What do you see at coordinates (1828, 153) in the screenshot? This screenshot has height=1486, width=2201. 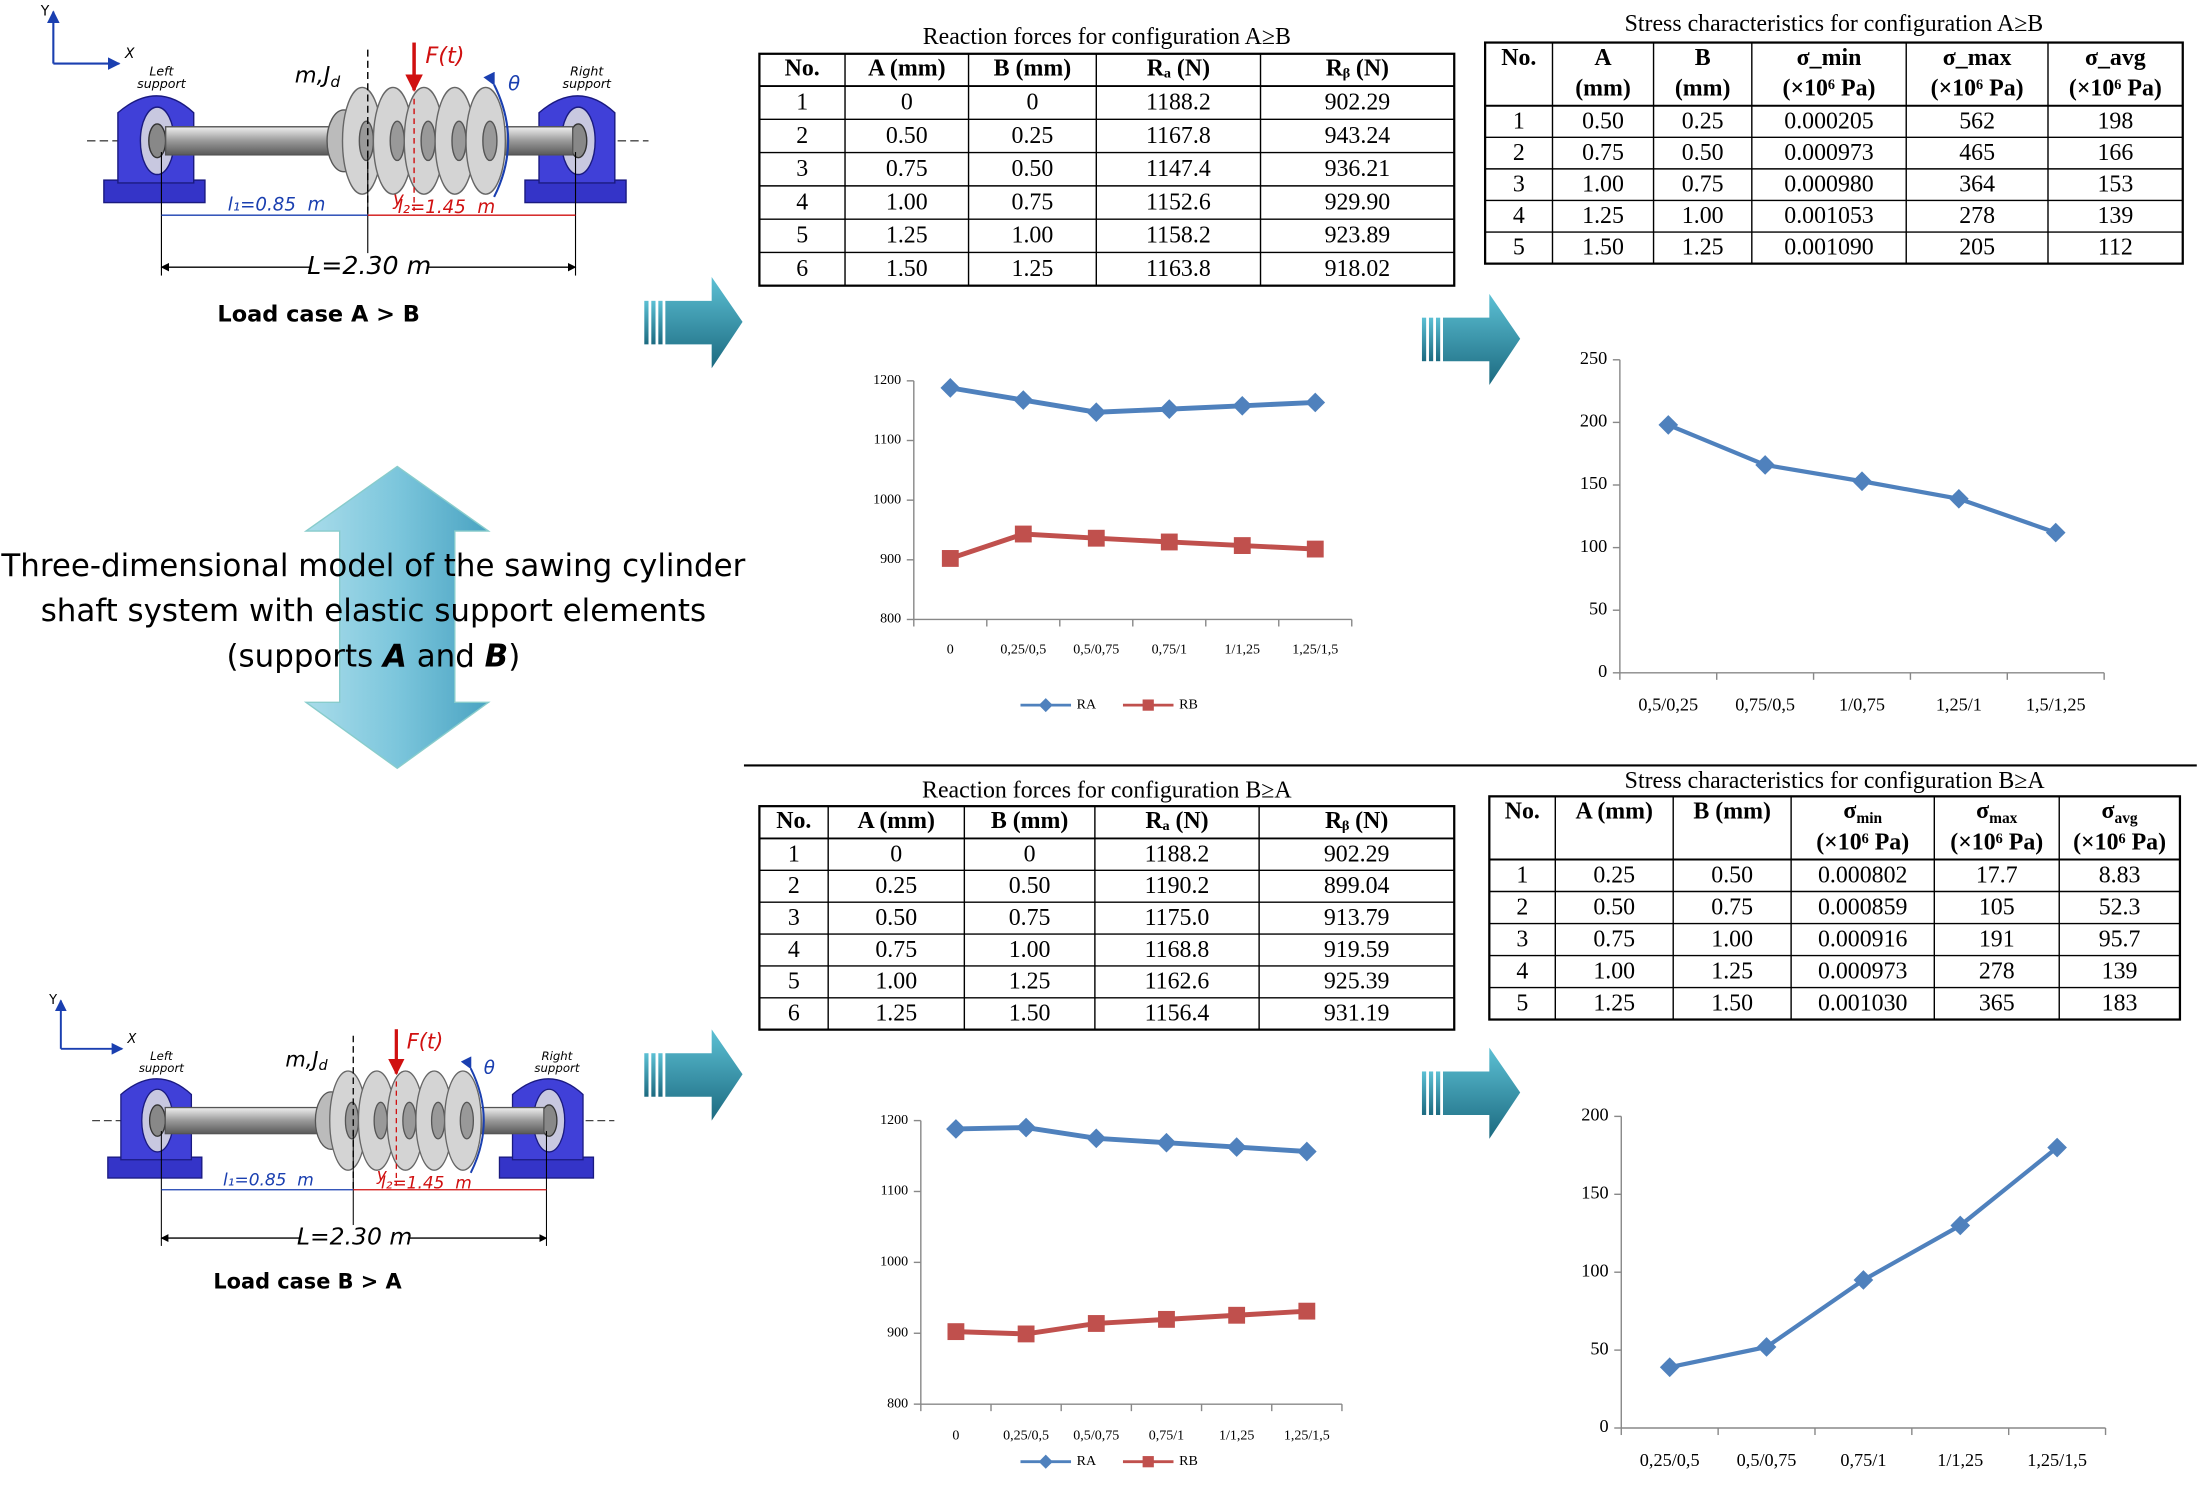 I see `table-cell: 0.000973` at bounding box center [1828, 153].